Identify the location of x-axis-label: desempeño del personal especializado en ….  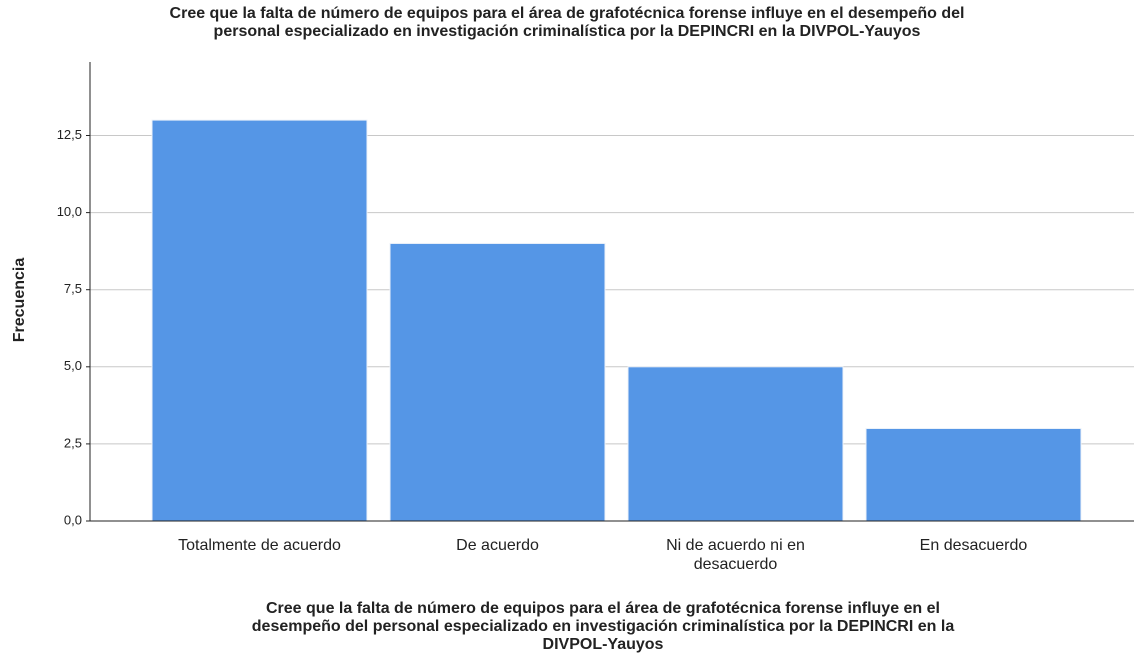
(603, 626).